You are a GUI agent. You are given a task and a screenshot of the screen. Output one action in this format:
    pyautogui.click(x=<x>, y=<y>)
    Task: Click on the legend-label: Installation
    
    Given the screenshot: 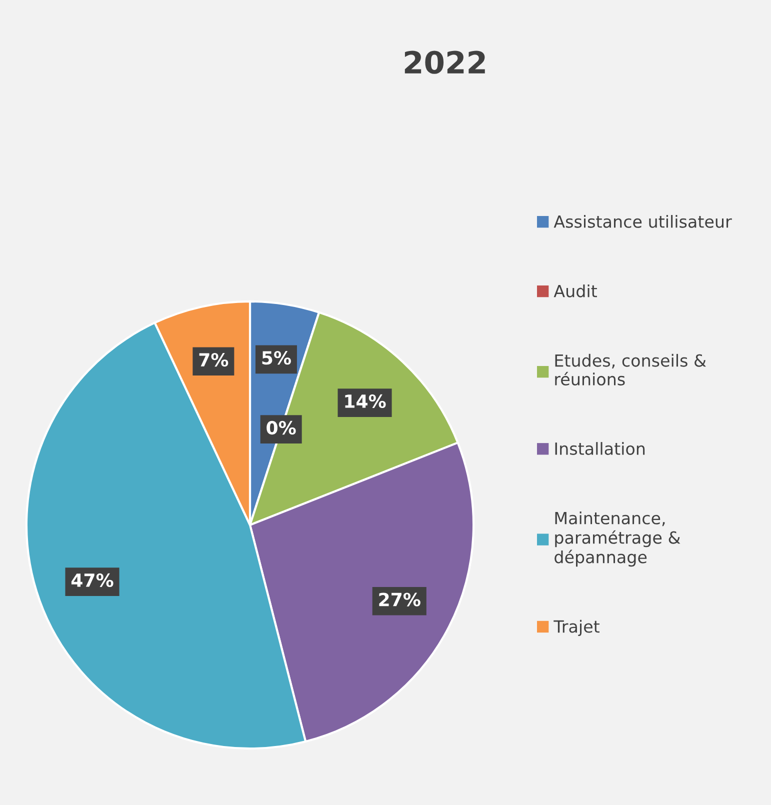 What is the action you would take?
    pyautogui.click(x=600, y=448)
    